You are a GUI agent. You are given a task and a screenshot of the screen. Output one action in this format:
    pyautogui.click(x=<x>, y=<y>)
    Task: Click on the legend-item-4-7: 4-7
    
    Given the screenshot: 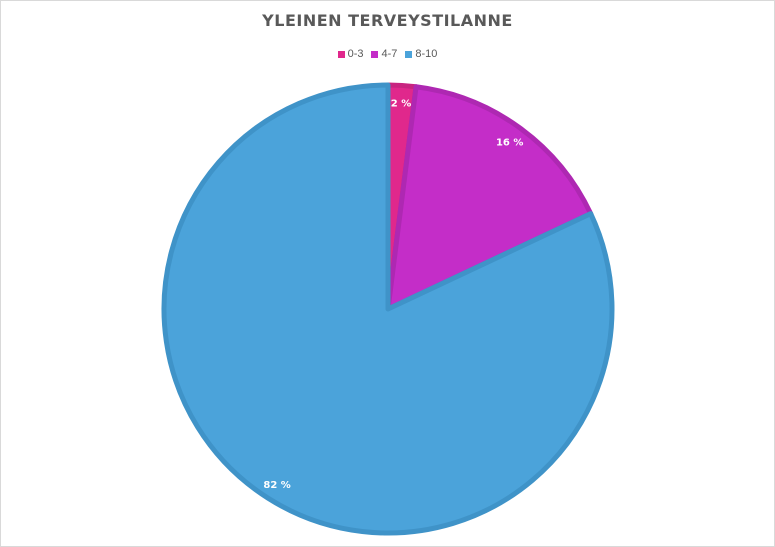 What is the action you would take?
    pyautogui.click(x=384, y=54)
    